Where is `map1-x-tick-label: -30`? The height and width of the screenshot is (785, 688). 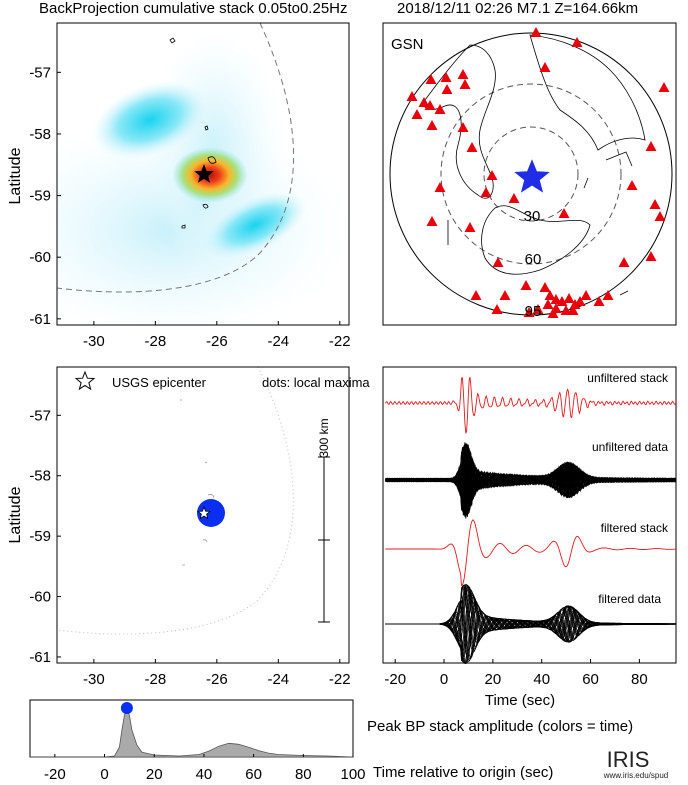
map1-x-tick-label: -30 is located at coordinates (94, 341).